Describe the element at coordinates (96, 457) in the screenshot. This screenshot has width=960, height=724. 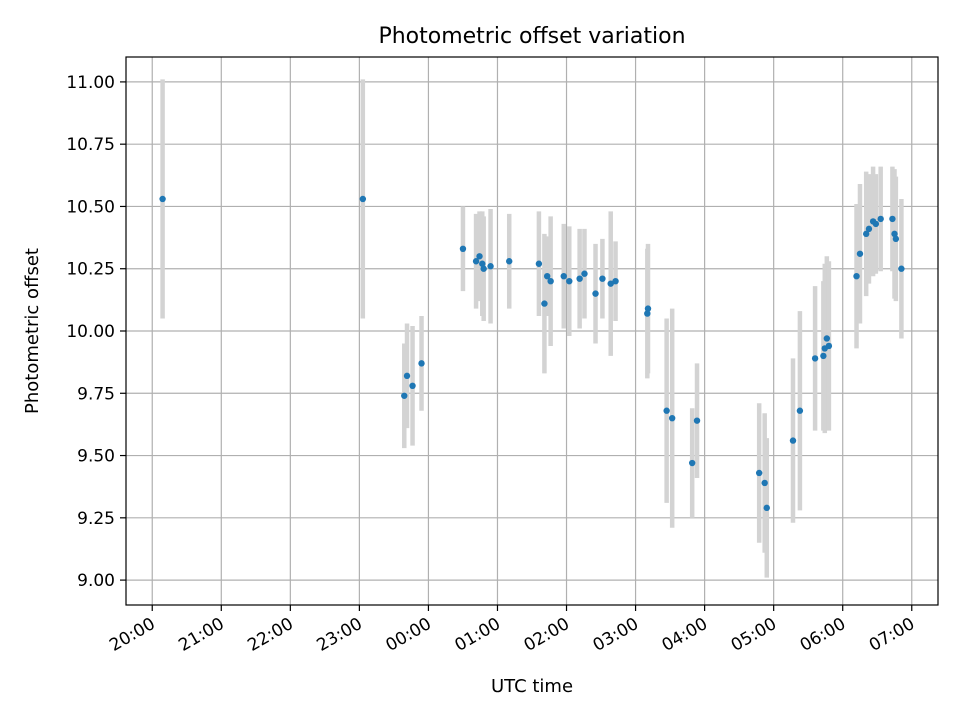
I see `y-tick-label: 9.50` at that location.